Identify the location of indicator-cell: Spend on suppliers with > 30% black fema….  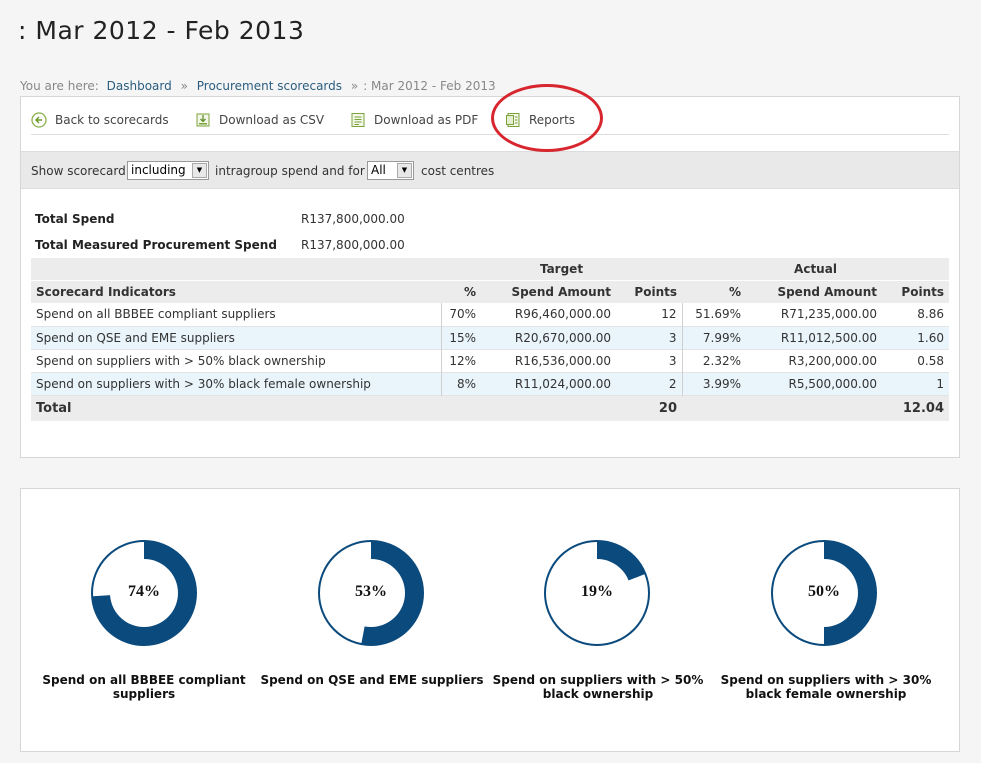
(203, 383).